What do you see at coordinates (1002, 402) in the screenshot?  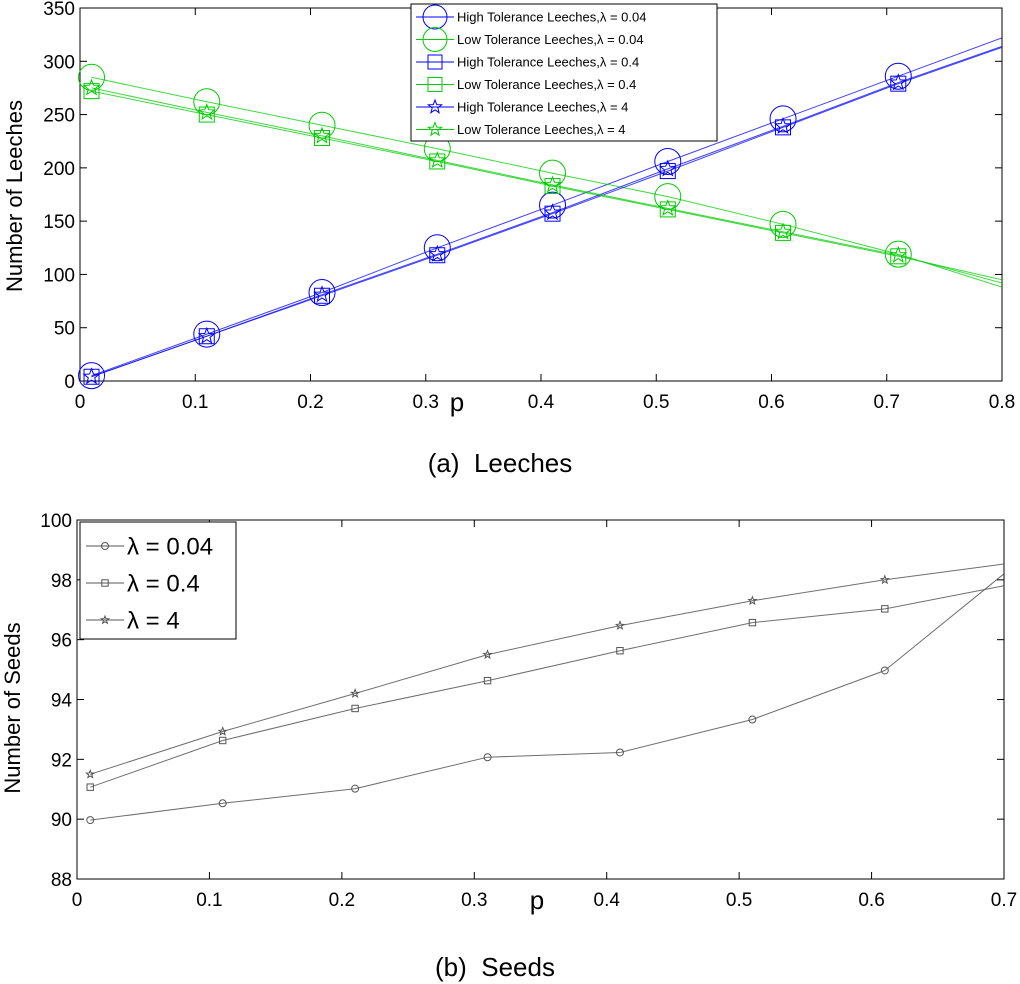 I see `x-tick-label: 0.8` at bounding box center [1002, 402].